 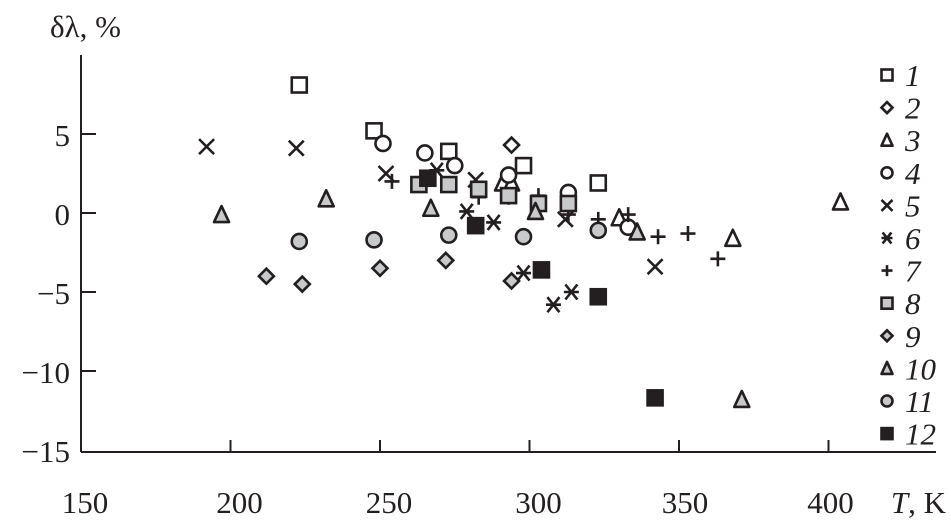 What do you see at coordinates (900, 205) in the screenshot?
I see `legend-item-5: 5` at bounding box center [900, 205].